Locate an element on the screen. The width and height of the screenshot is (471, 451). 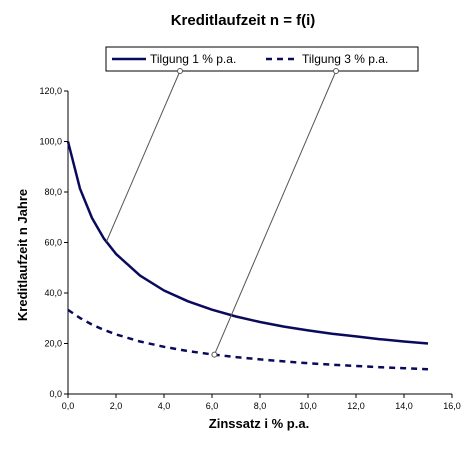
x-tick-label: 8,0 is located at coordinates (260, 406).